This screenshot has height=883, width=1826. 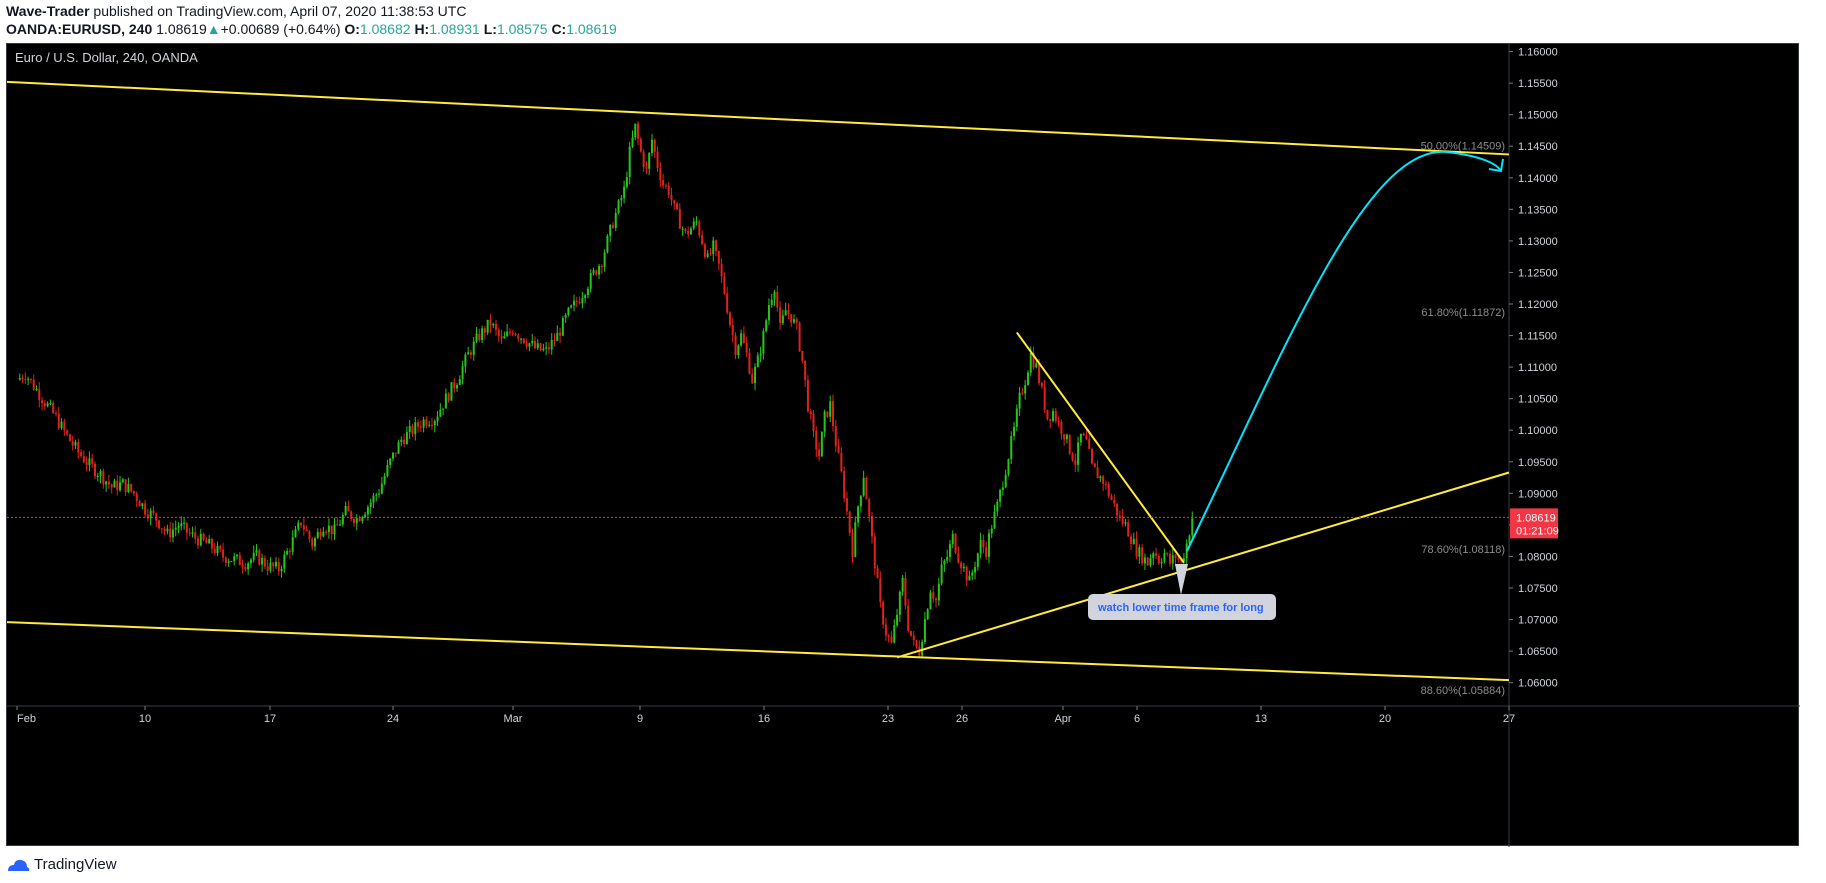 I want to click on current-price-label: 1.08619, so click(x=1536, y=518).